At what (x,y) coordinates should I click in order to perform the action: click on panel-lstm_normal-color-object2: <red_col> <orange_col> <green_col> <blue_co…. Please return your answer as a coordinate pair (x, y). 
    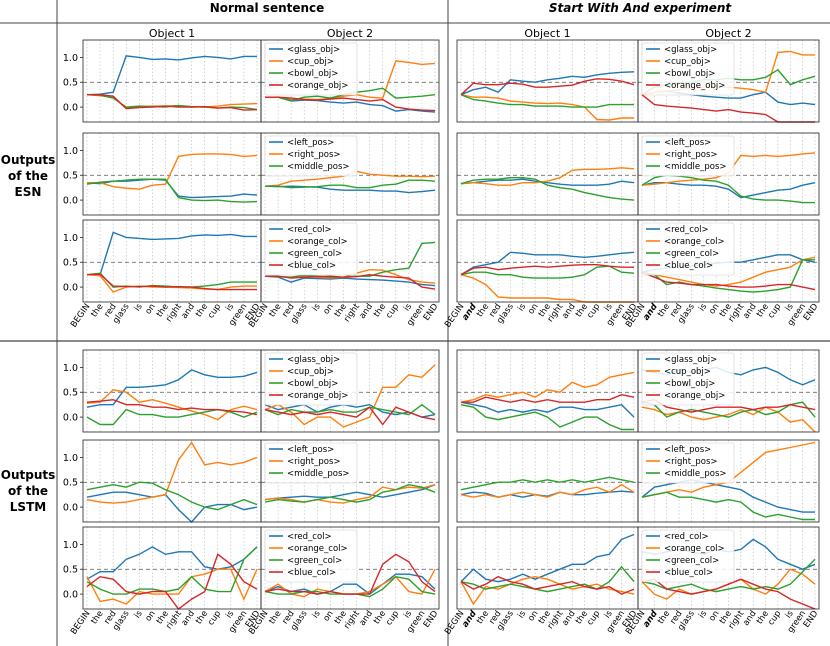
    Looking at the image, I should click on (344, 581).